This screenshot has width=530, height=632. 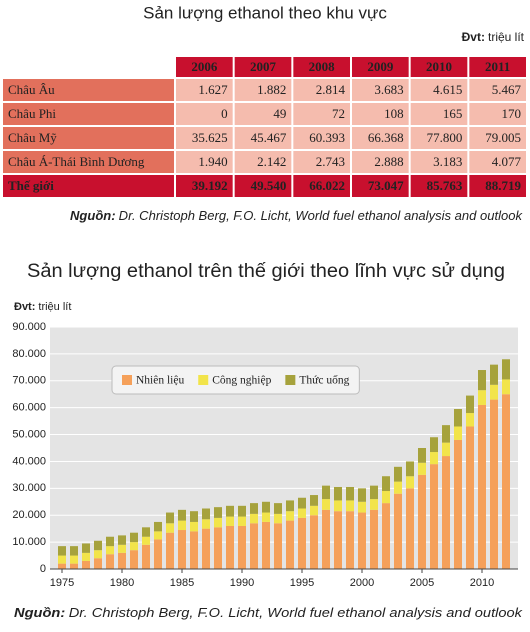 What do you see at coordinates (54, 307) in the screenshot?
I see `unit: triệu lít` at bounding box center [54, 307].